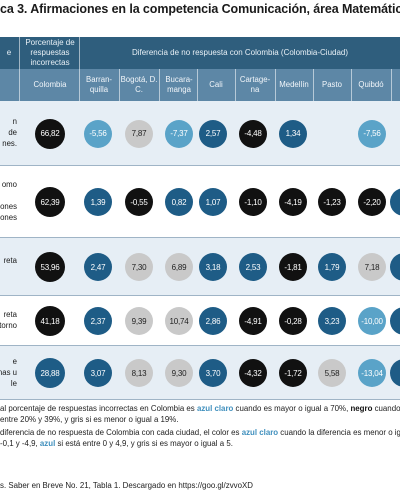  I want to click on column-header-9: S, so click(396, 85).